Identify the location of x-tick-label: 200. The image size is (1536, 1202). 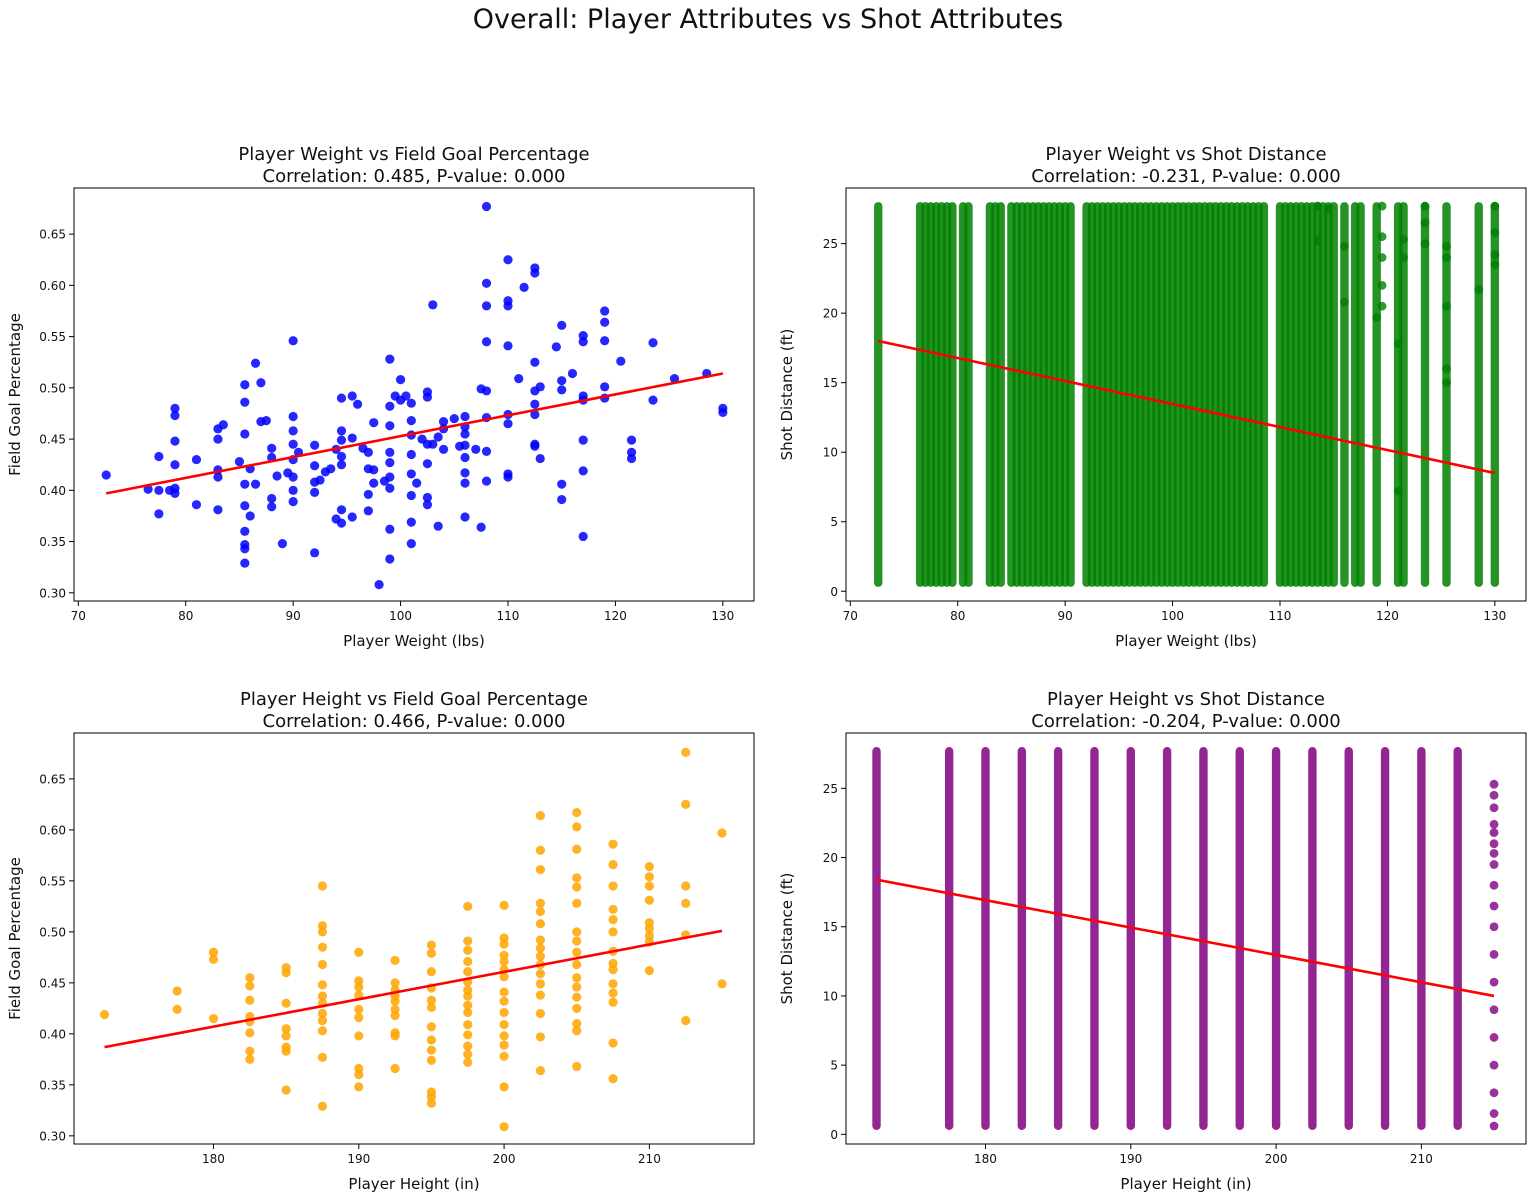
(504, 1159).